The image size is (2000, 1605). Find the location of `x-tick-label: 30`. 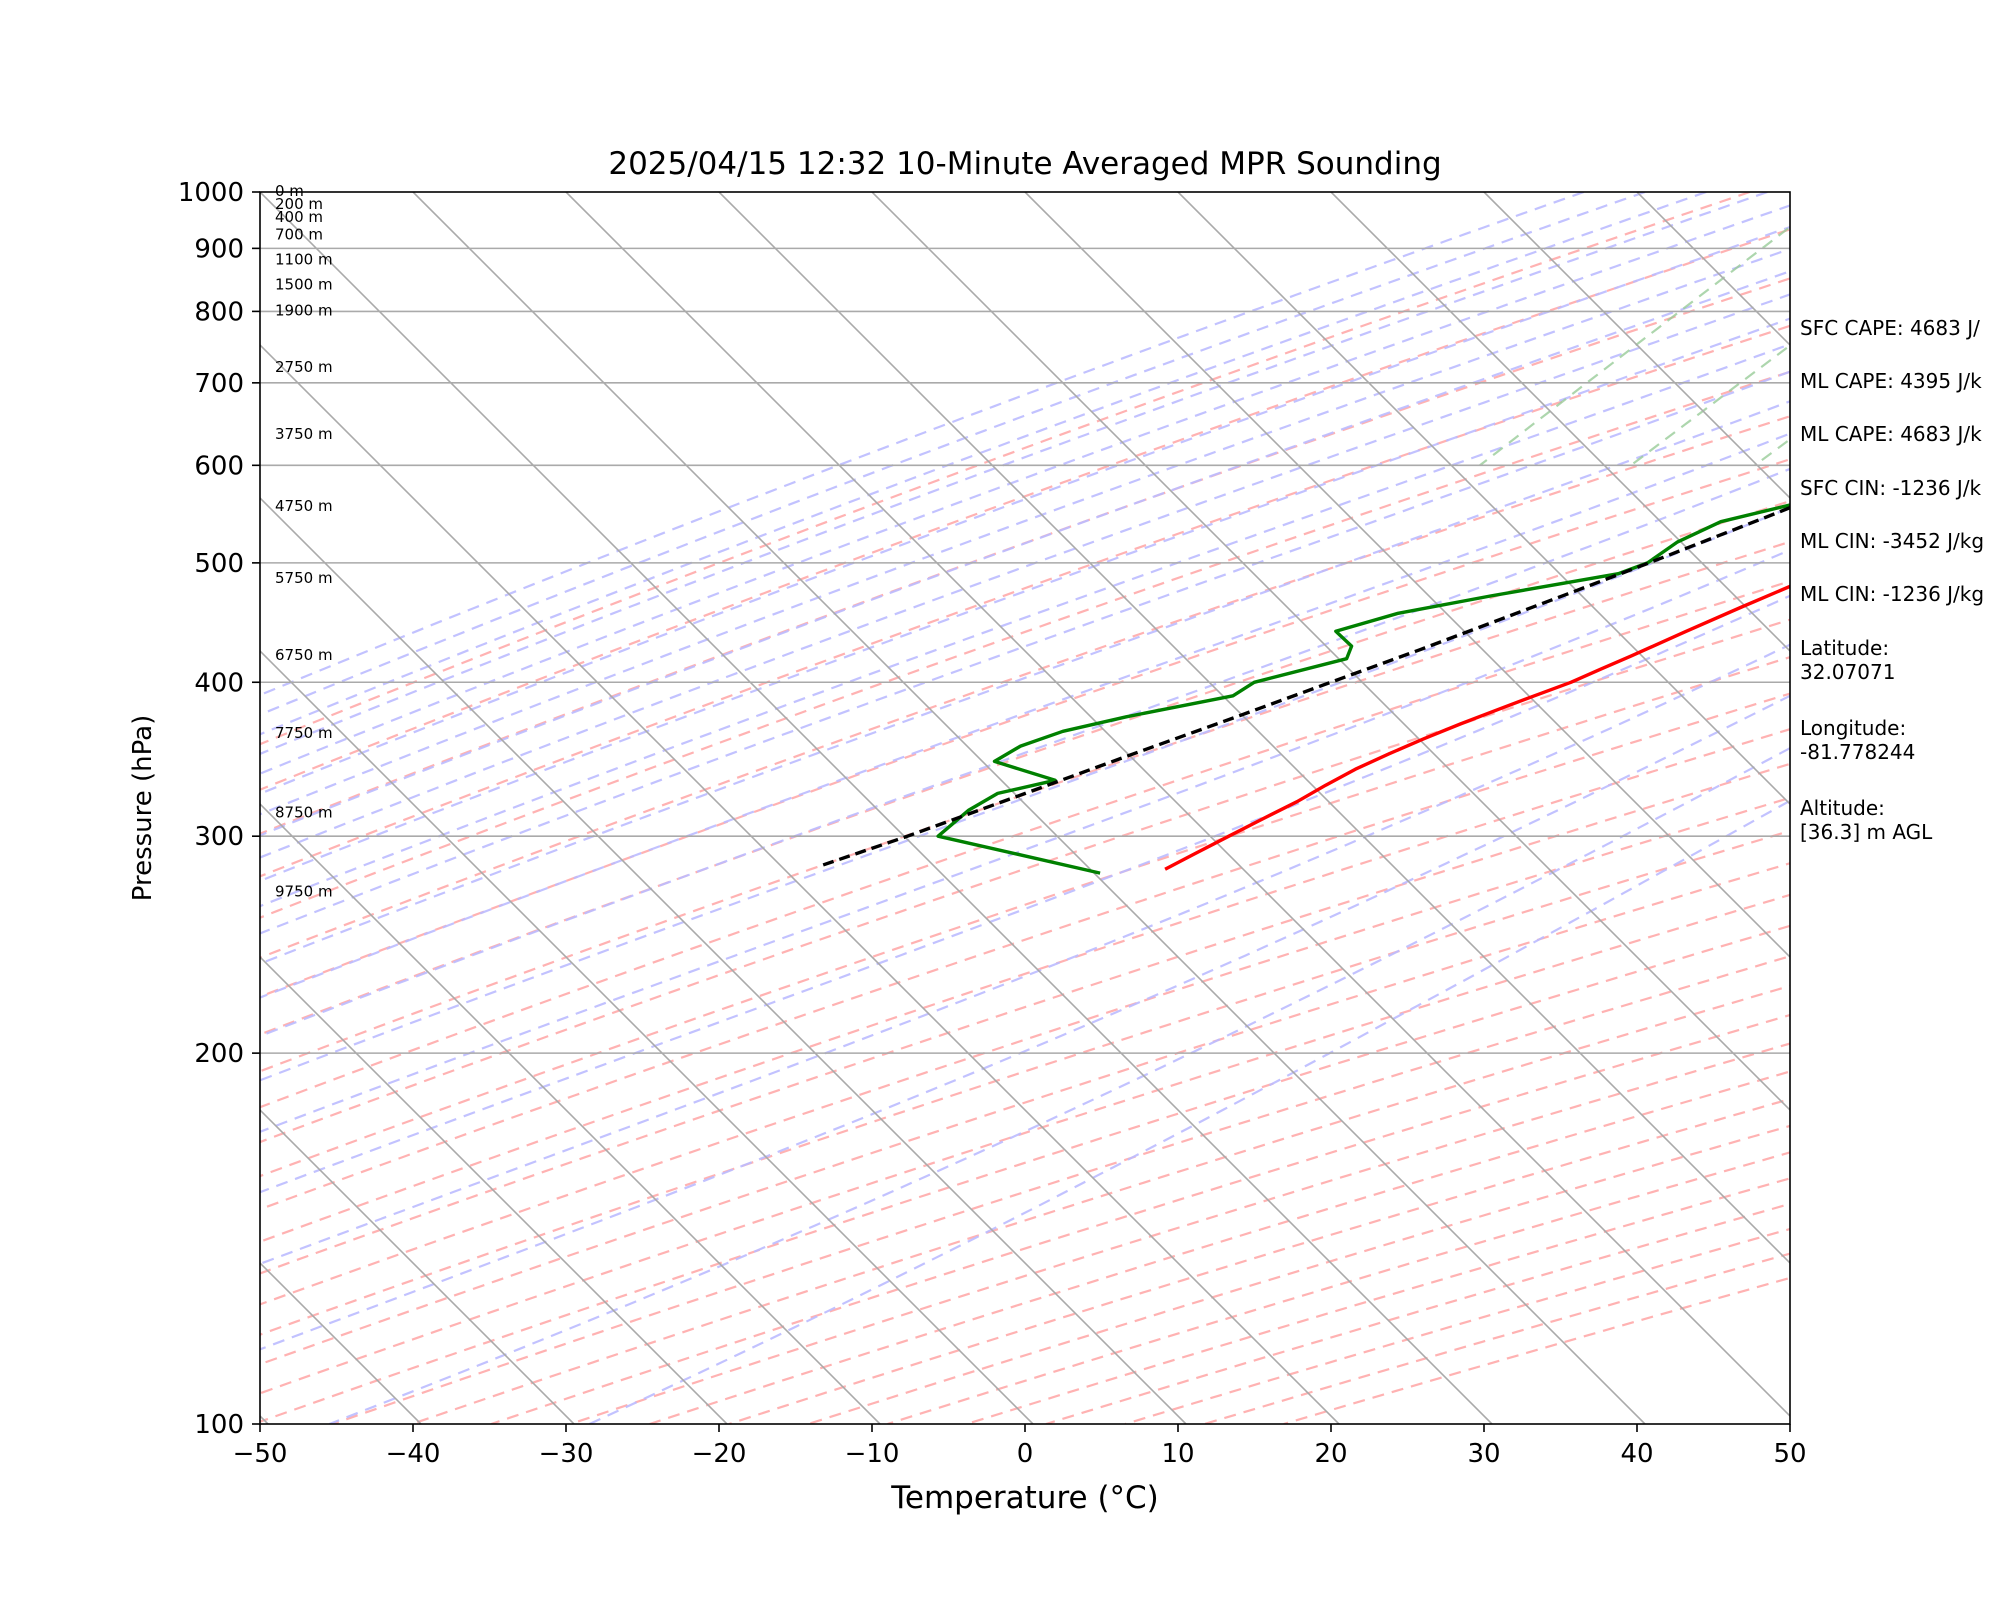

x-tick-label: 30 is located at coordinates (1483, 1454).